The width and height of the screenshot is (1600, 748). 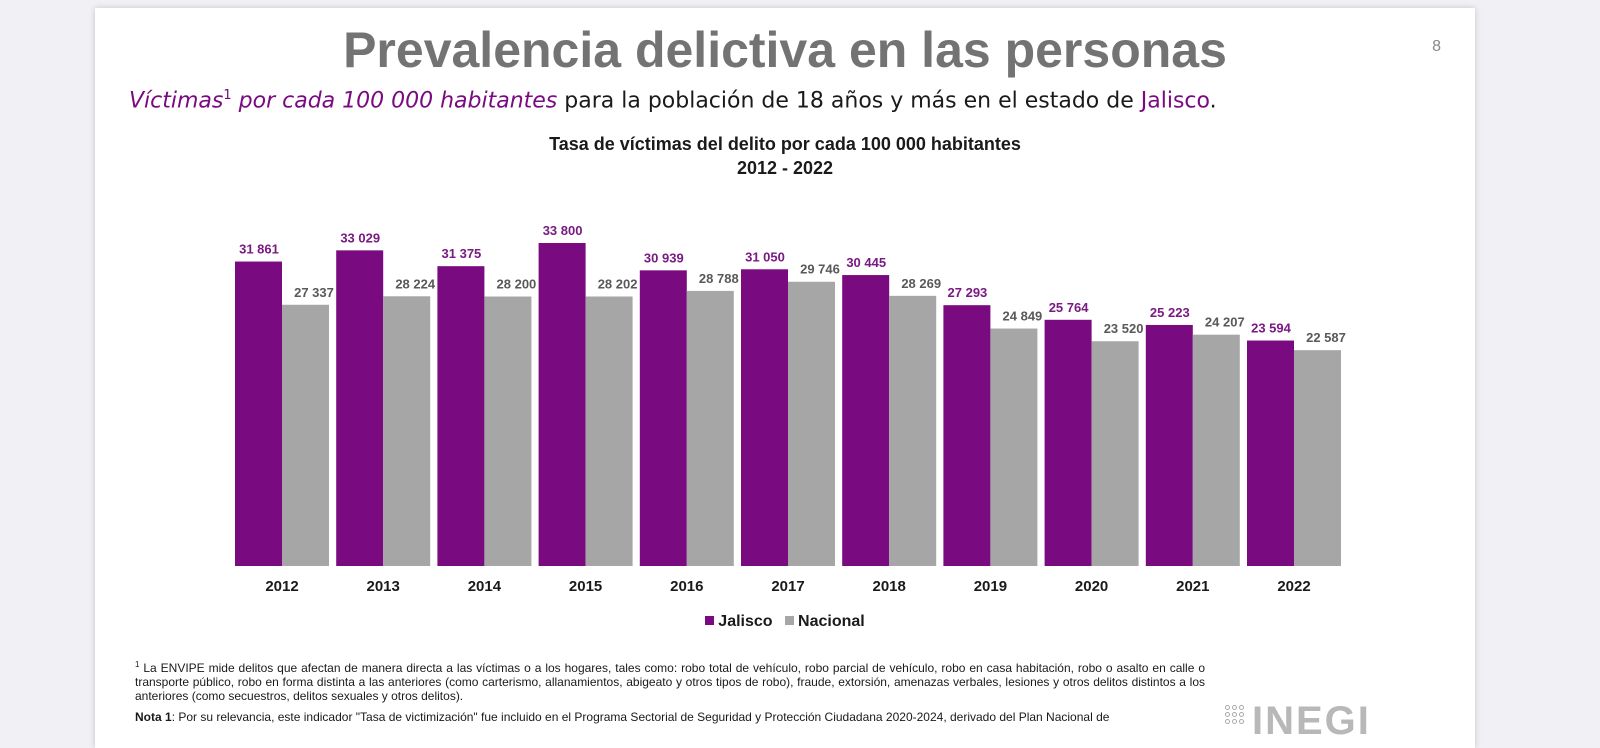 What do you see at coordinates (1271, 328) in the screenshot?
I see `data-label-jalisco-2022: 23 594` at bounding box center [1271, 328].